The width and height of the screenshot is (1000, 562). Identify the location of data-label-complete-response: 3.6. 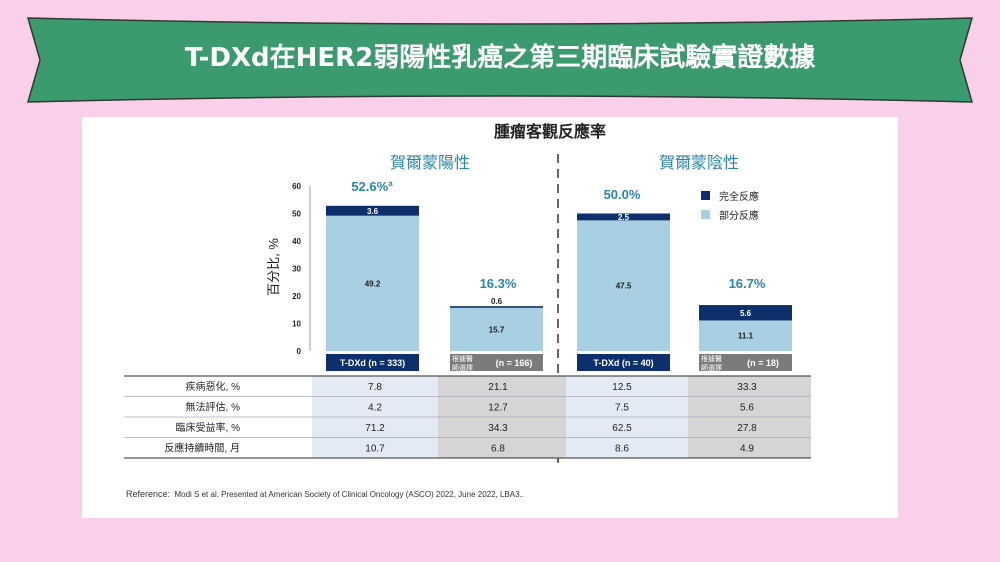
(373, 211).